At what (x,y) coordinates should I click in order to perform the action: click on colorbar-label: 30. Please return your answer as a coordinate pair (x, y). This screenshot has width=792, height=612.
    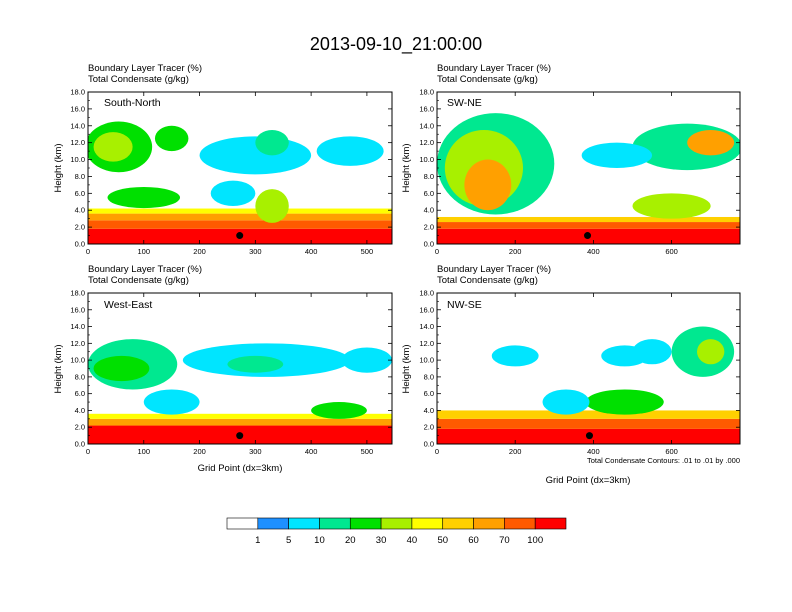
    Looking at the image, I should click on (381, 540).